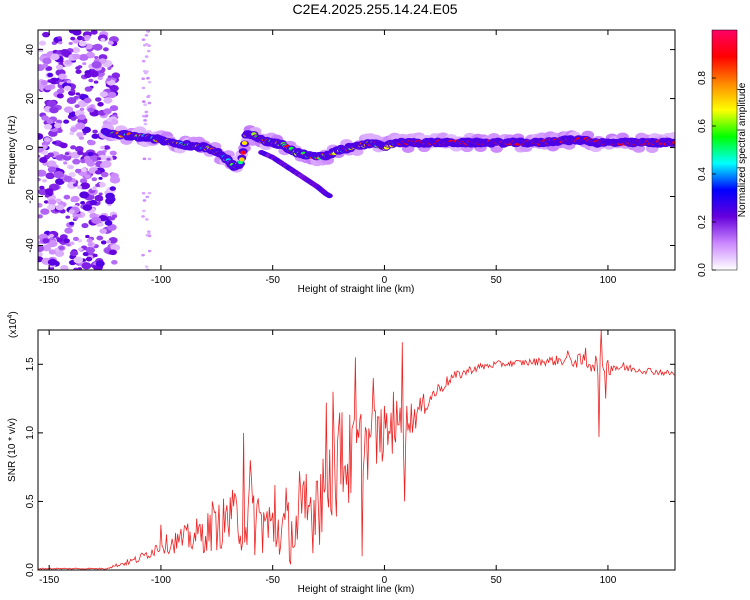 The width and height of the screenshot is (750, 600). Describe the element at coordinates (702, 222) in the screenshot. I see `colorbar-tick-label: 0.2` at that location.